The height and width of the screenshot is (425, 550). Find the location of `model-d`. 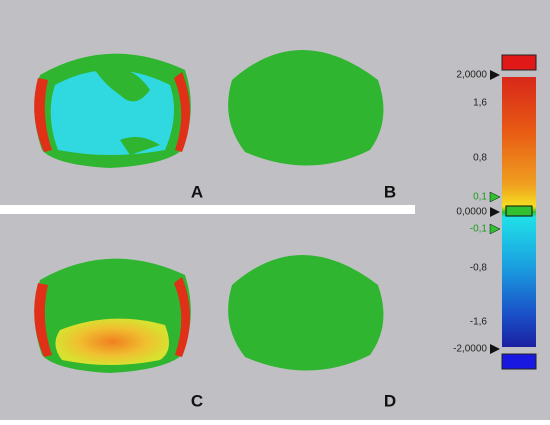

model-d is located at coordinates (306, 313).